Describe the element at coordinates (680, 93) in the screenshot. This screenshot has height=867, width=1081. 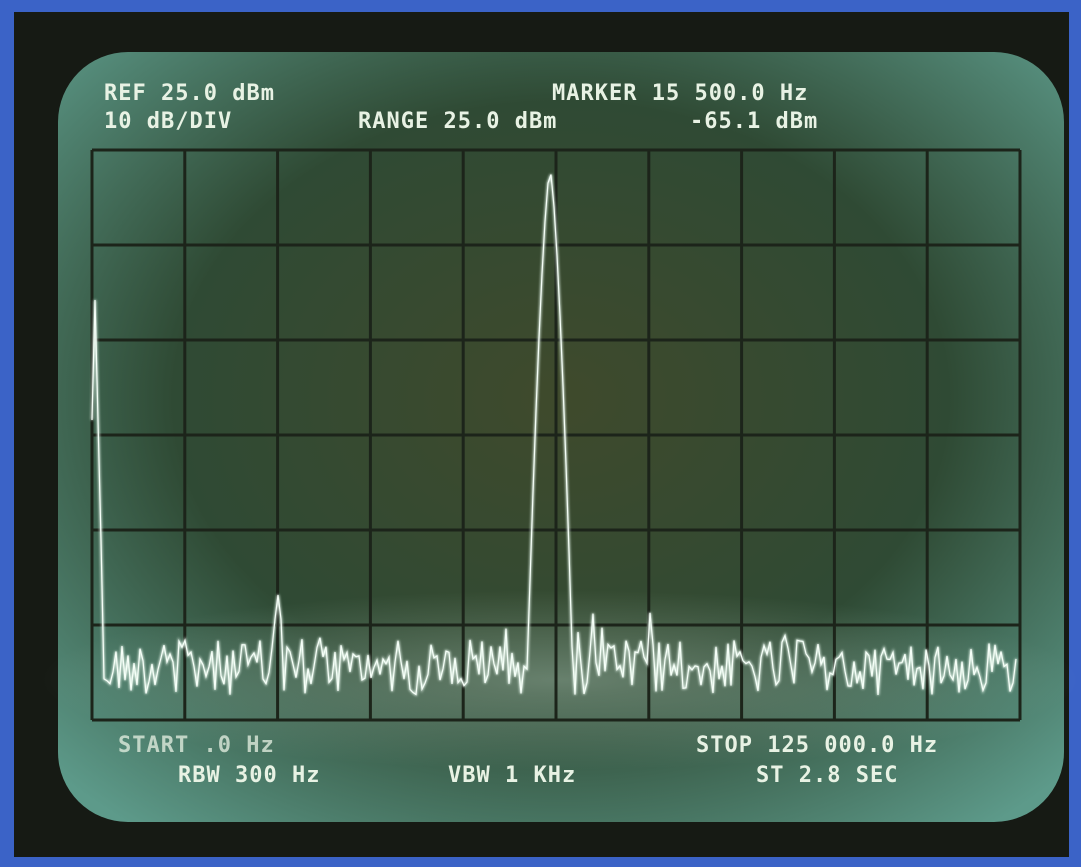
I see `marker-frequency: MARKER 15 500.0 Hz` at that location.